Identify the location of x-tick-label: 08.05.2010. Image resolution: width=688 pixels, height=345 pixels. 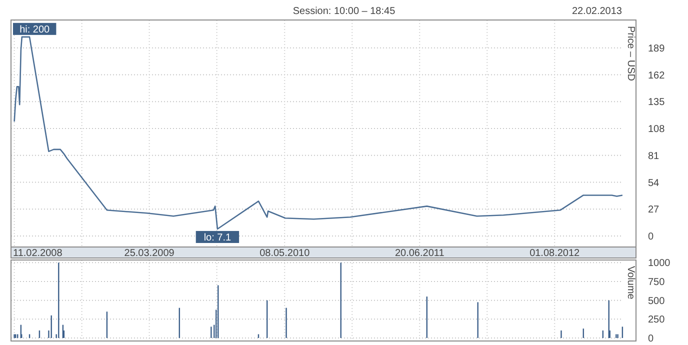
(285, 253).